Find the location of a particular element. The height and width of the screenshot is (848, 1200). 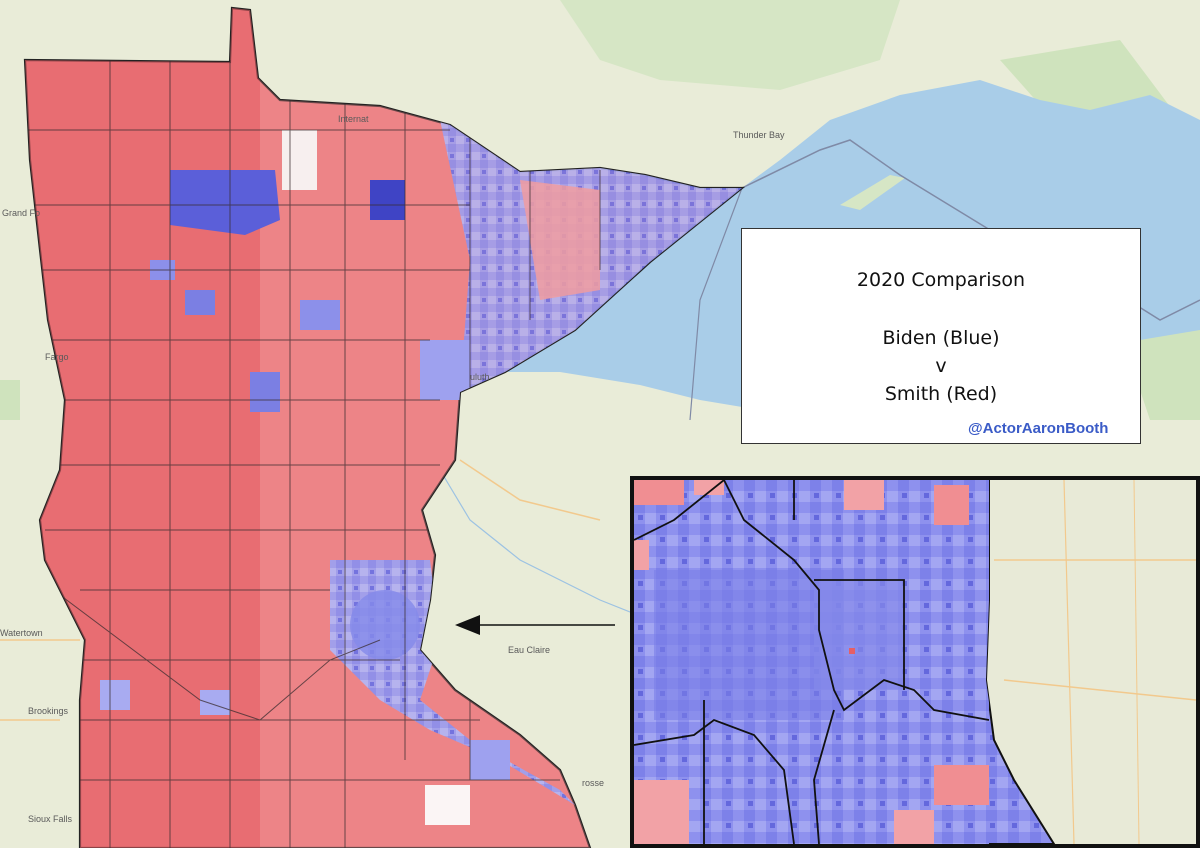

place-label-grand-forks: Grand Fo is located at coordinates (21, 213).